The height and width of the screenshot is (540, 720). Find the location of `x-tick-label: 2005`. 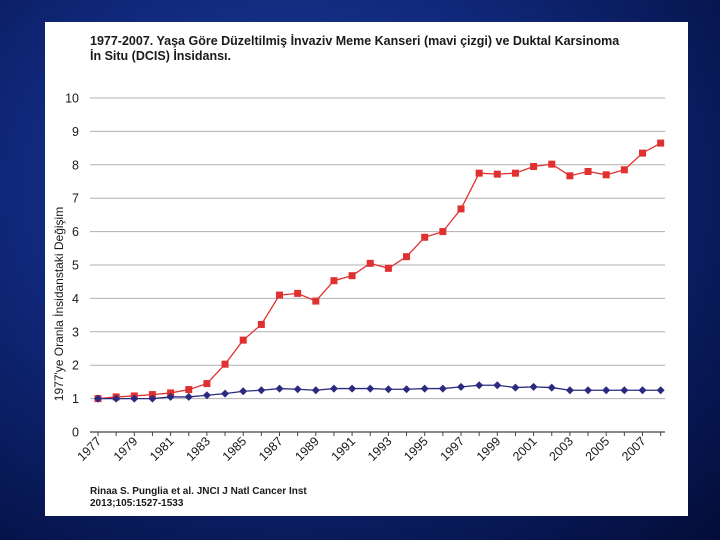

x-tick-label: 2005 is located at coordinates (598, 449).